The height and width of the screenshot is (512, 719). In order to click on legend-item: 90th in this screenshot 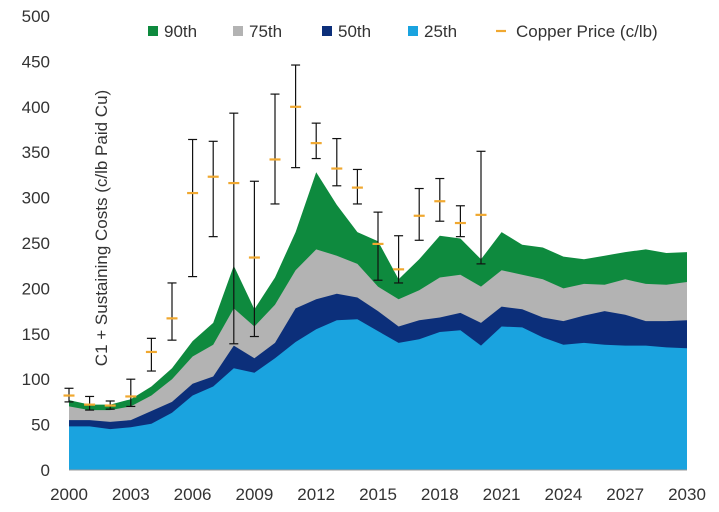, I will do `click(172, 31)`.